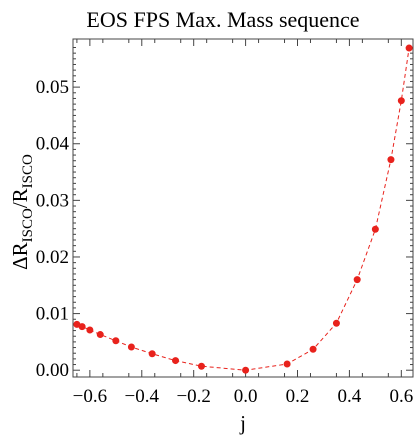 This screenshot has height=440, width=414. Describe the element at coordinates (53, 144) in the screenshot. I see `y-tick-label: 0.04` at that location.